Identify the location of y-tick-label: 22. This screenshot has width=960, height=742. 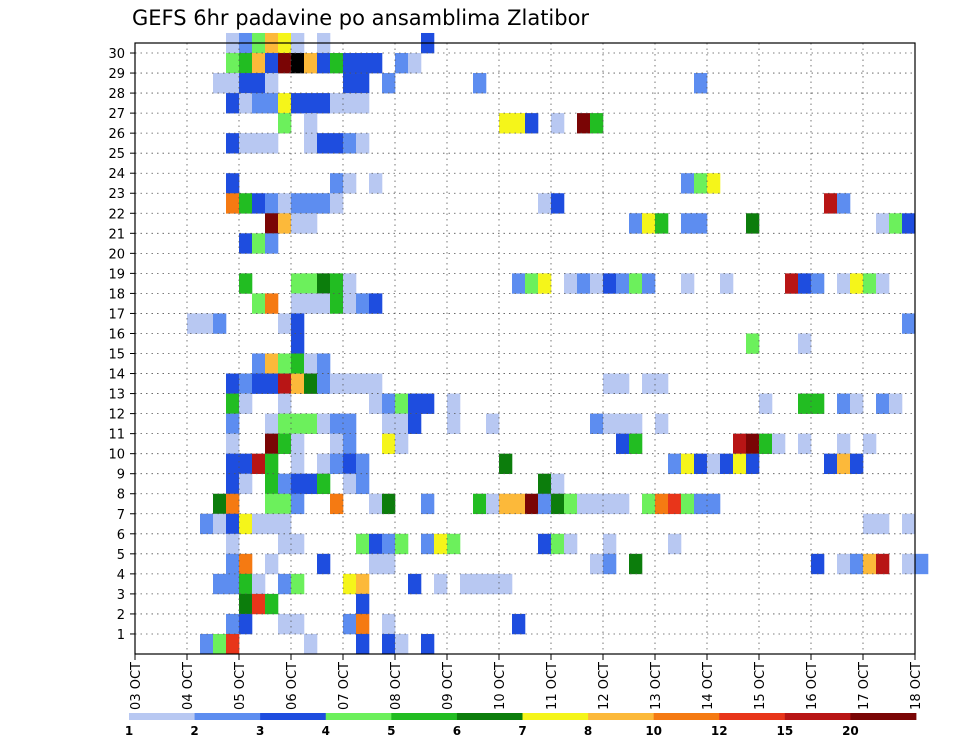
(116, 214).